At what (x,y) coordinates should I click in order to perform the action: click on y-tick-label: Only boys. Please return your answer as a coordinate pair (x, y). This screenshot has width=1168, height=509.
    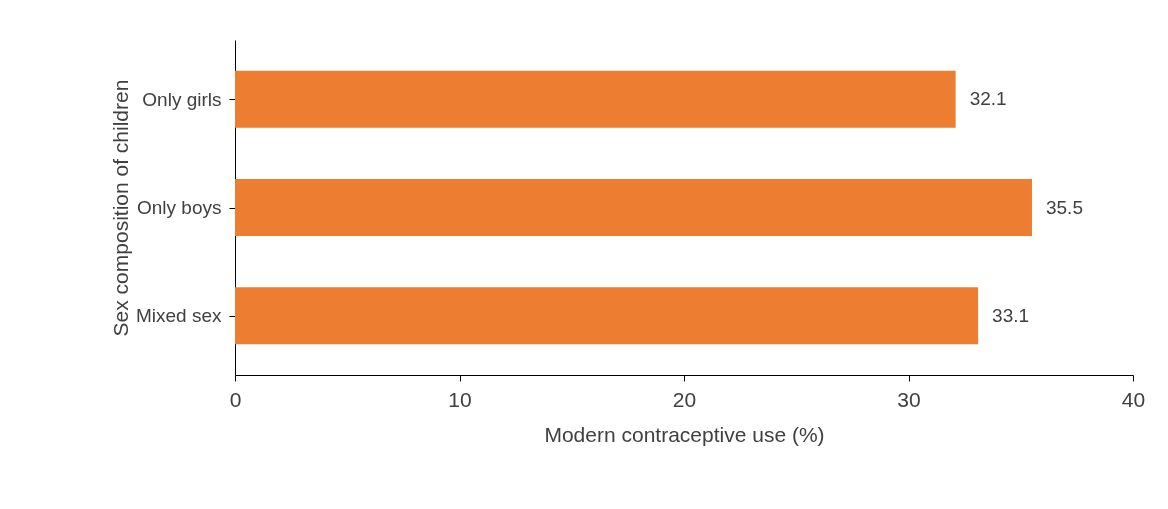
    Looking at the image, I should click on (179, 207).